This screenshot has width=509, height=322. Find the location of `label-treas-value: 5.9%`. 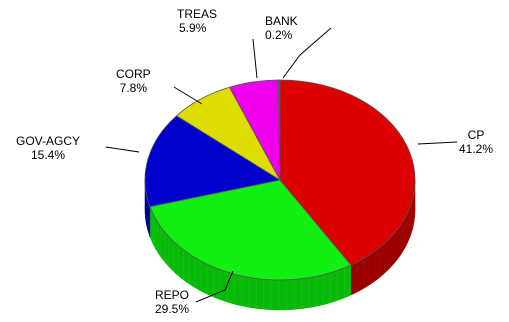

label-treas-value: 5.9% is located at coordinates (193, 28).